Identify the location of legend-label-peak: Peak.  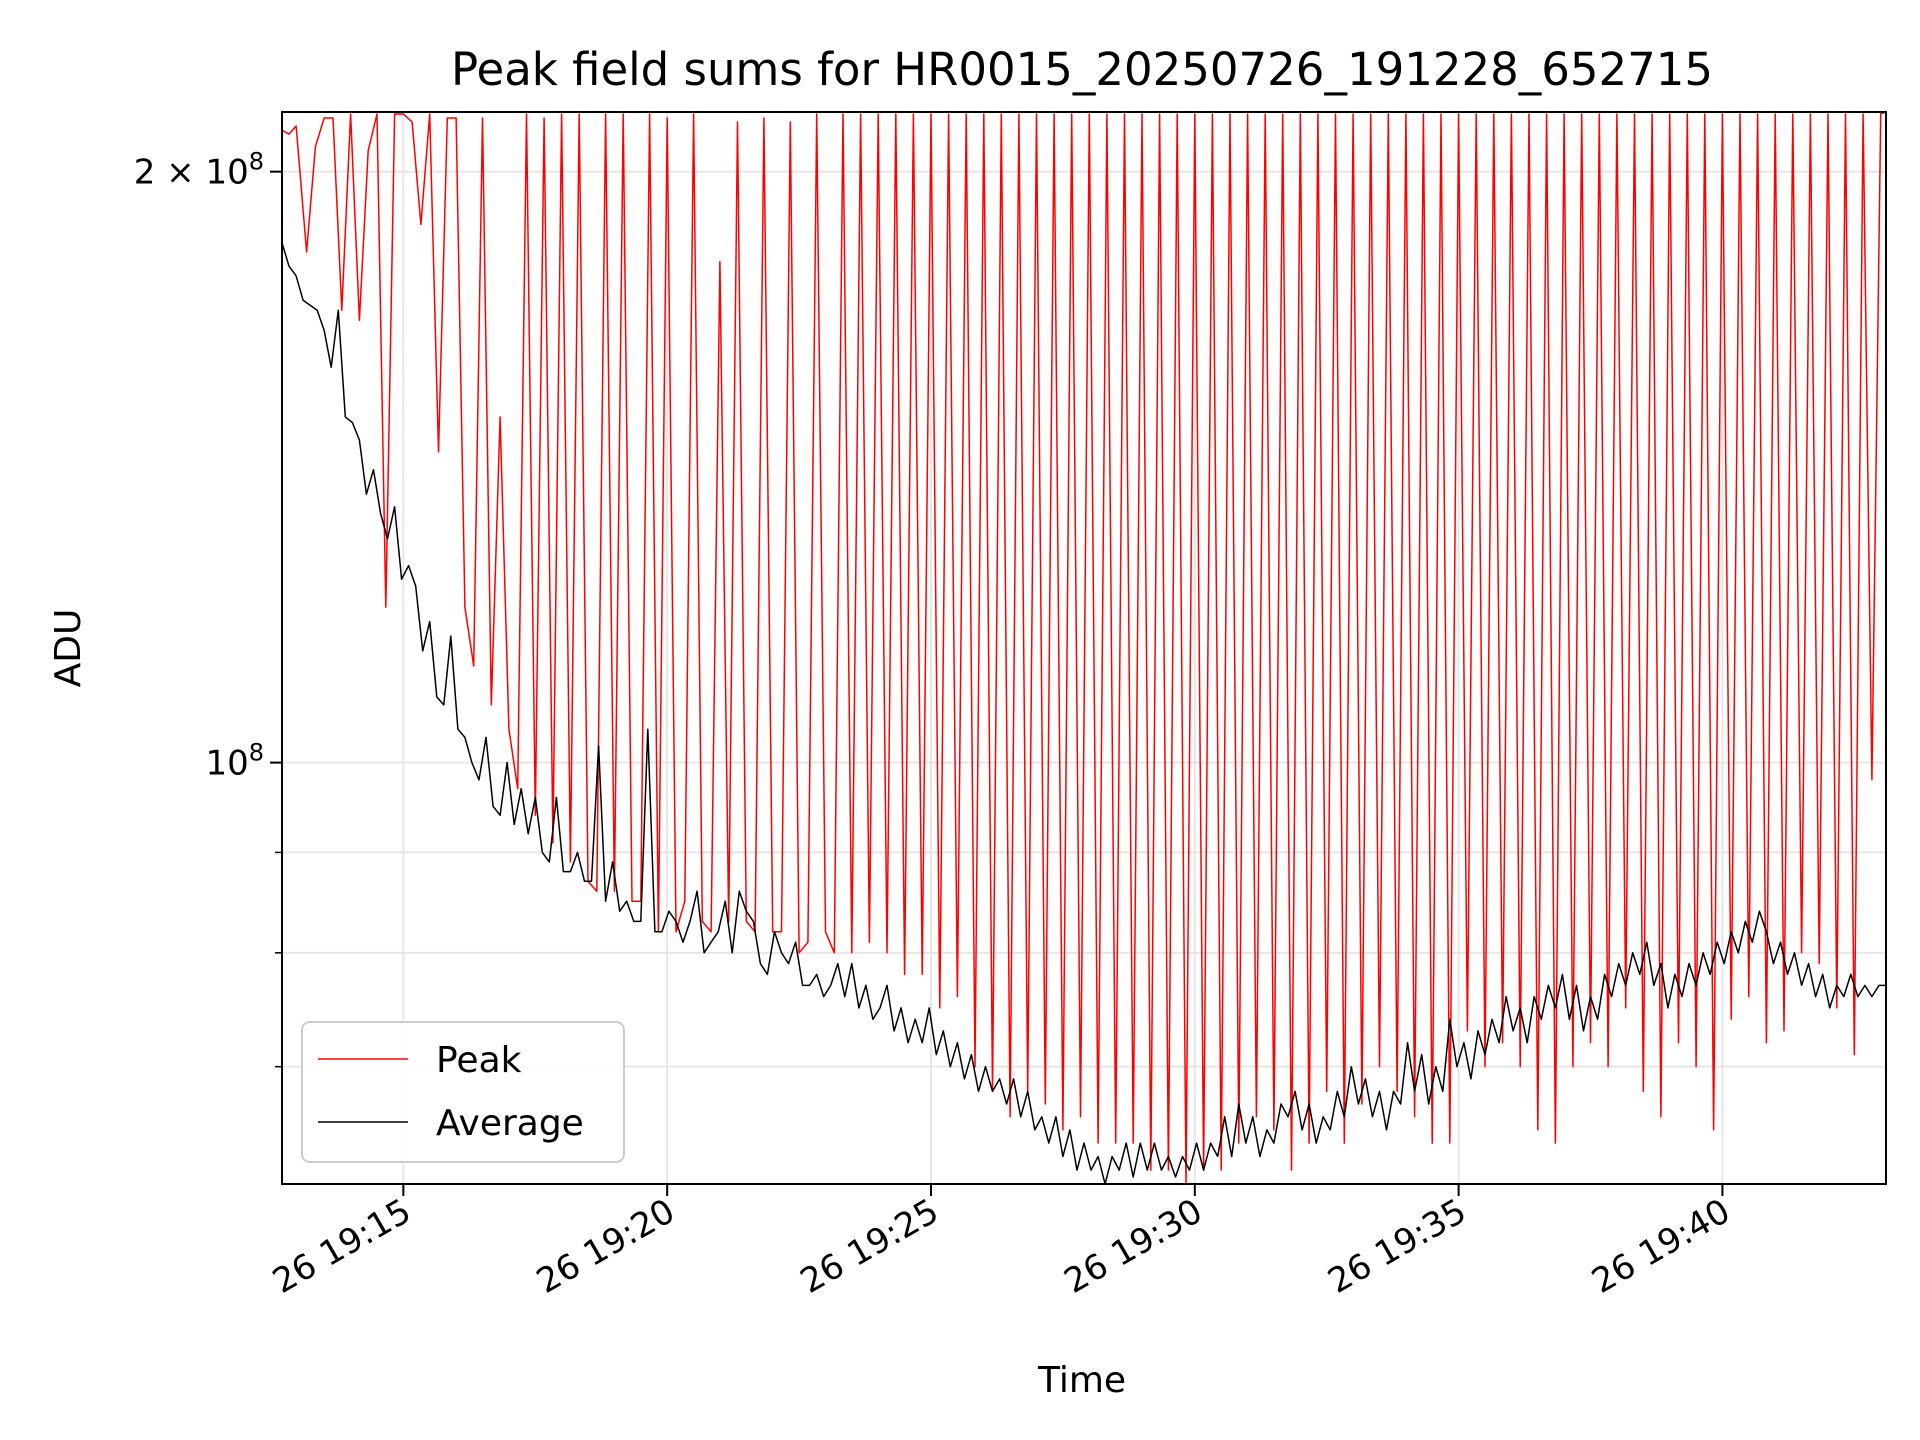
(479, 1060).